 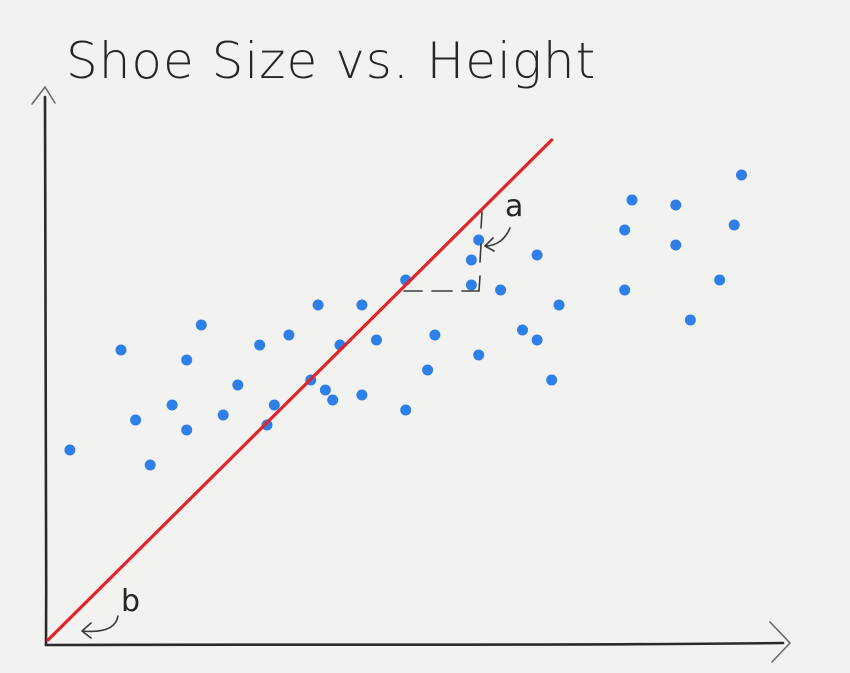 What do you see at coordinates (43, 95) in the screenshot?
I see `y-axis-arrow` at bounding box center [43, 95].